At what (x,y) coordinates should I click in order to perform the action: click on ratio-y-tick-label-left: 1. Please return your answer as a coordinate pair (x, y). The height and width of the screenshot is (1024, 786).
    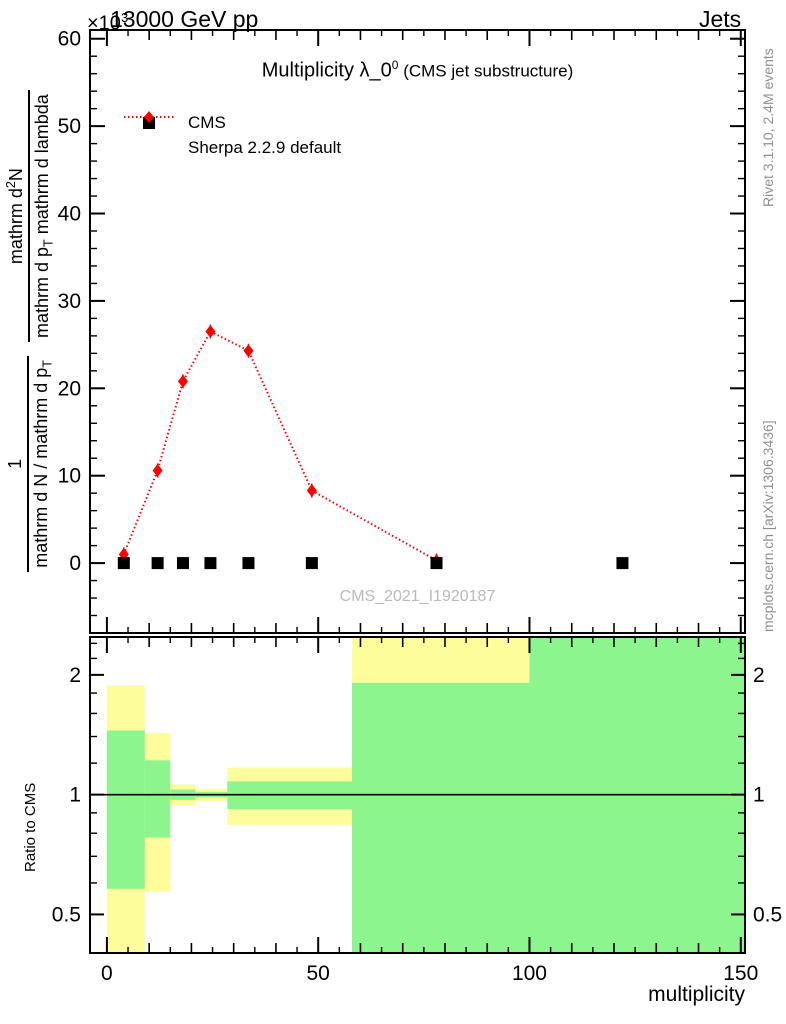
    Looking at the image, I should click on (75, 795).